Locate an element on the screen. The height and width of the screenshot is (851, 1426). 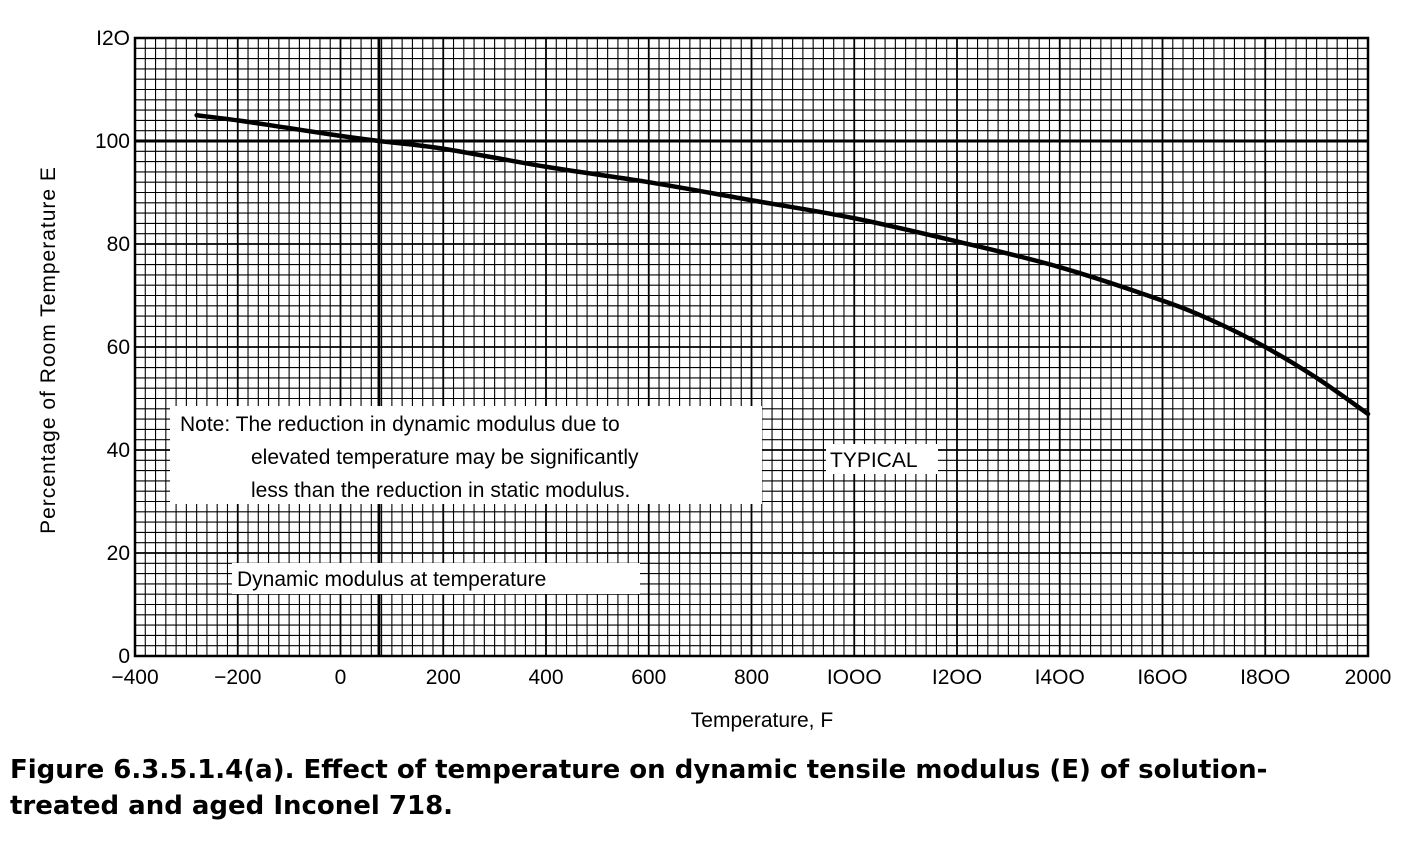
x-tick-label: 200 is located at coordinates (443, 677).